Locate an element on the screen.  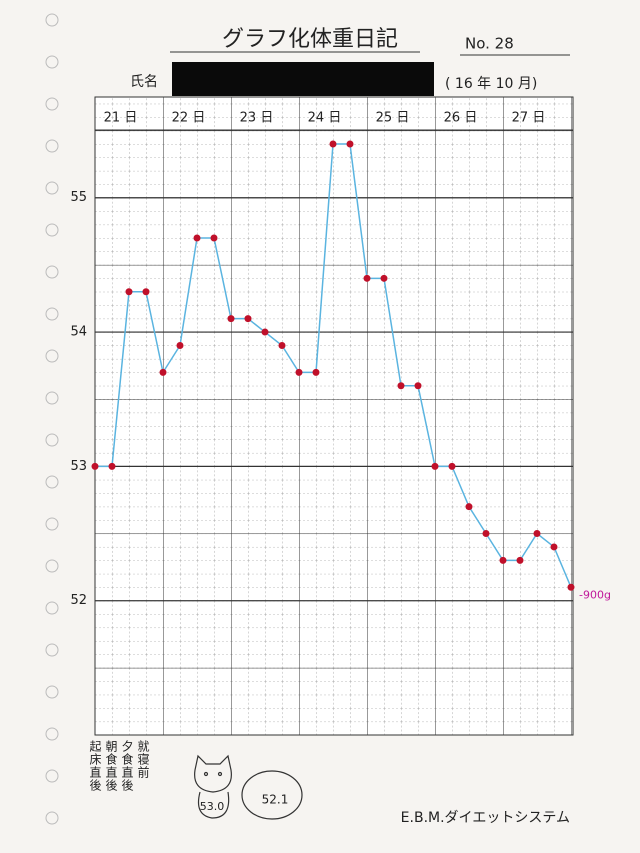
chart-title: グラフ化体重日記 is located at coordinates (310, 39).